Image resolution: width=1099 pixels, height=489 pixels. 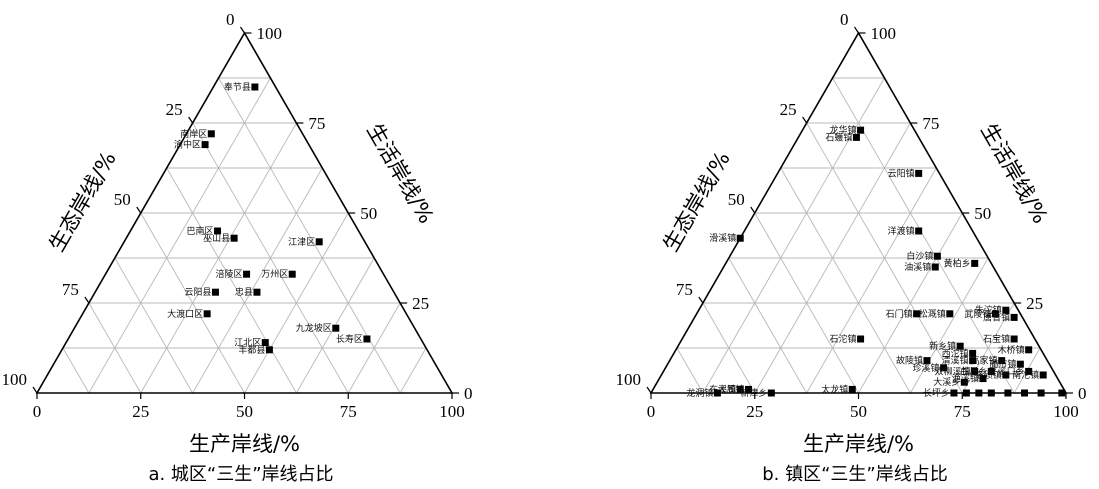 What do you see at coordinates (855, 474) in the screenshot?
I see `caption-b: b. 镇区“三生”岸线占比` at bounding box center [855, 474].